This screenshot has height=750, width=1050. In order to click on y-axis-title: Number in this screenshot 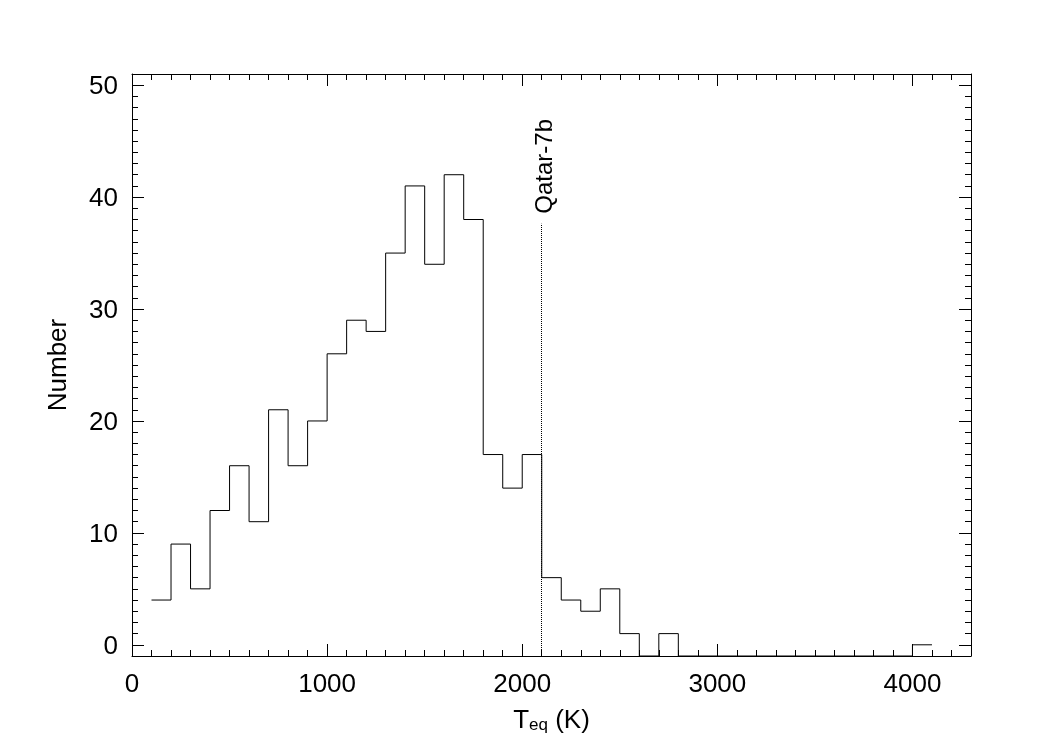, I will do `click(57, 365)`.